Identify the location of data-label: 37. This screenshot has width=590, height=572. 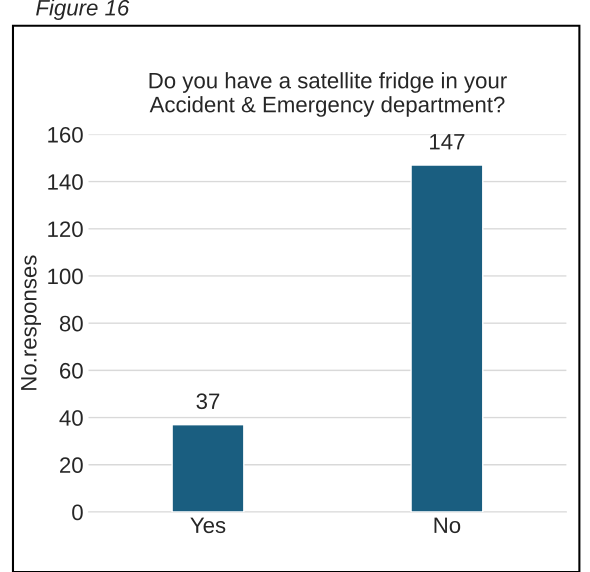
(208, 401).